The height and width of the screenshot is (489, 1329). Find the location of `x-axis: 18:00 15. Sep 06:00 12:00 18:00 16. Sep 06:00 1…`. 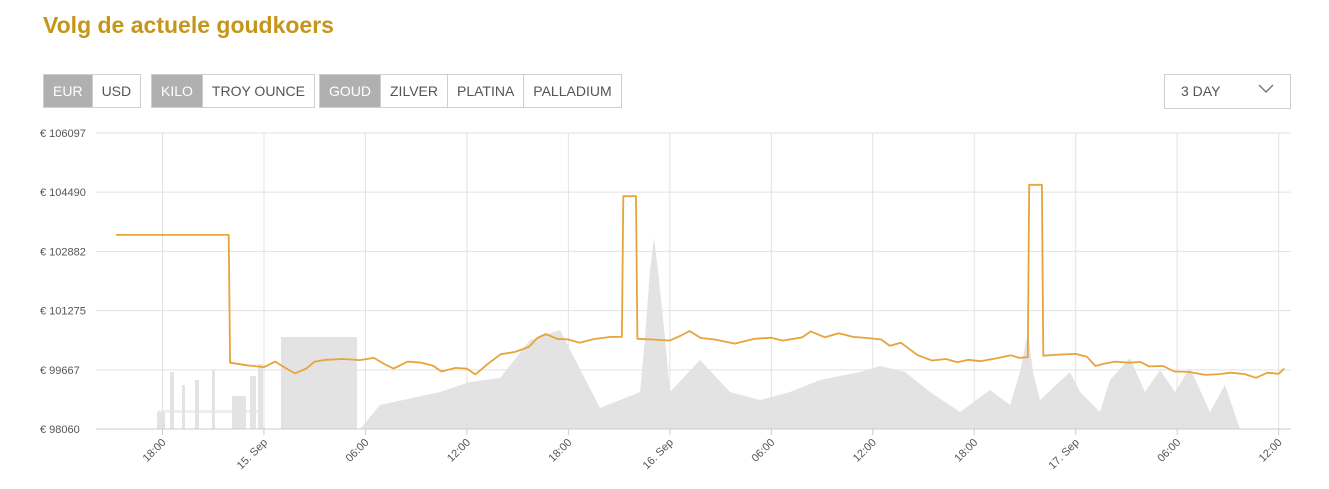

x-axis: 18:00 15. Sep 06:00 12:00 18:00 16. Sep 06:00 1… is located at coordinates (693, 450).